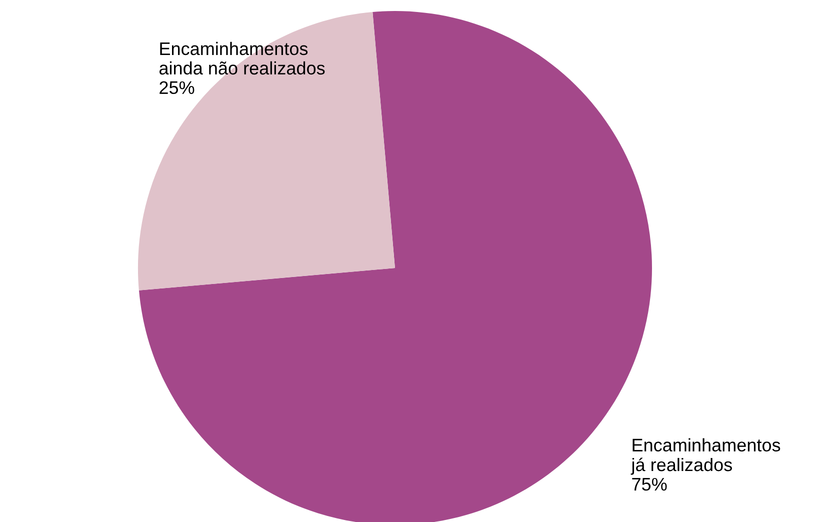 The image size is (827, 522). I want to click on data-label: 25%, so click(177, 87).